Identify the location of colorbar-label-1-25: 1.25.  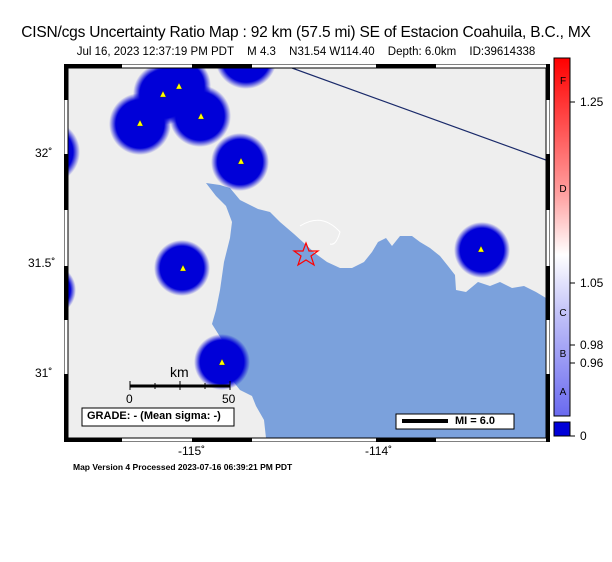
(592, 102).